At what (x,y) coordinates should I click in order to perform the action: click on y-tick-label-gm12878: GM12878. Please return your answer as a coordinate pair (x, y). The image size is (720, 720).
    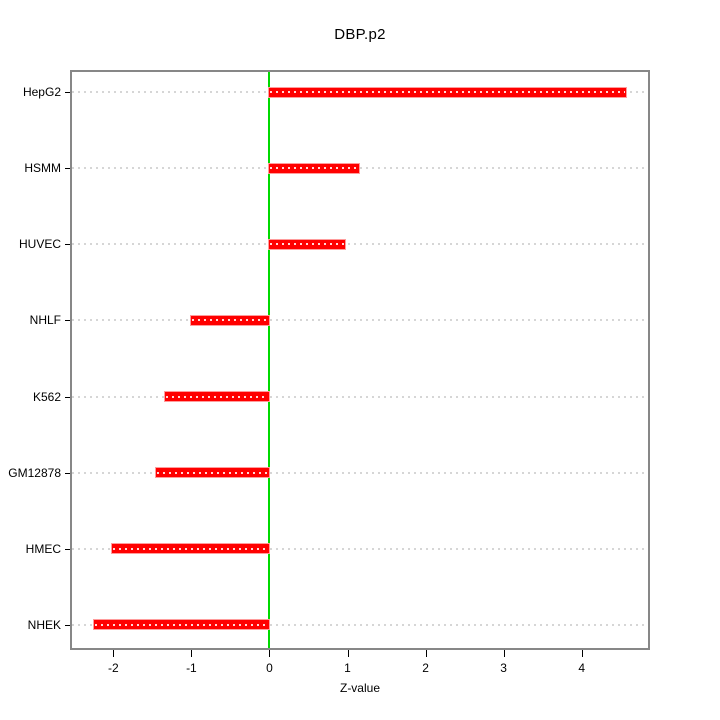
    Looking at the image, I should click on (34, 472).